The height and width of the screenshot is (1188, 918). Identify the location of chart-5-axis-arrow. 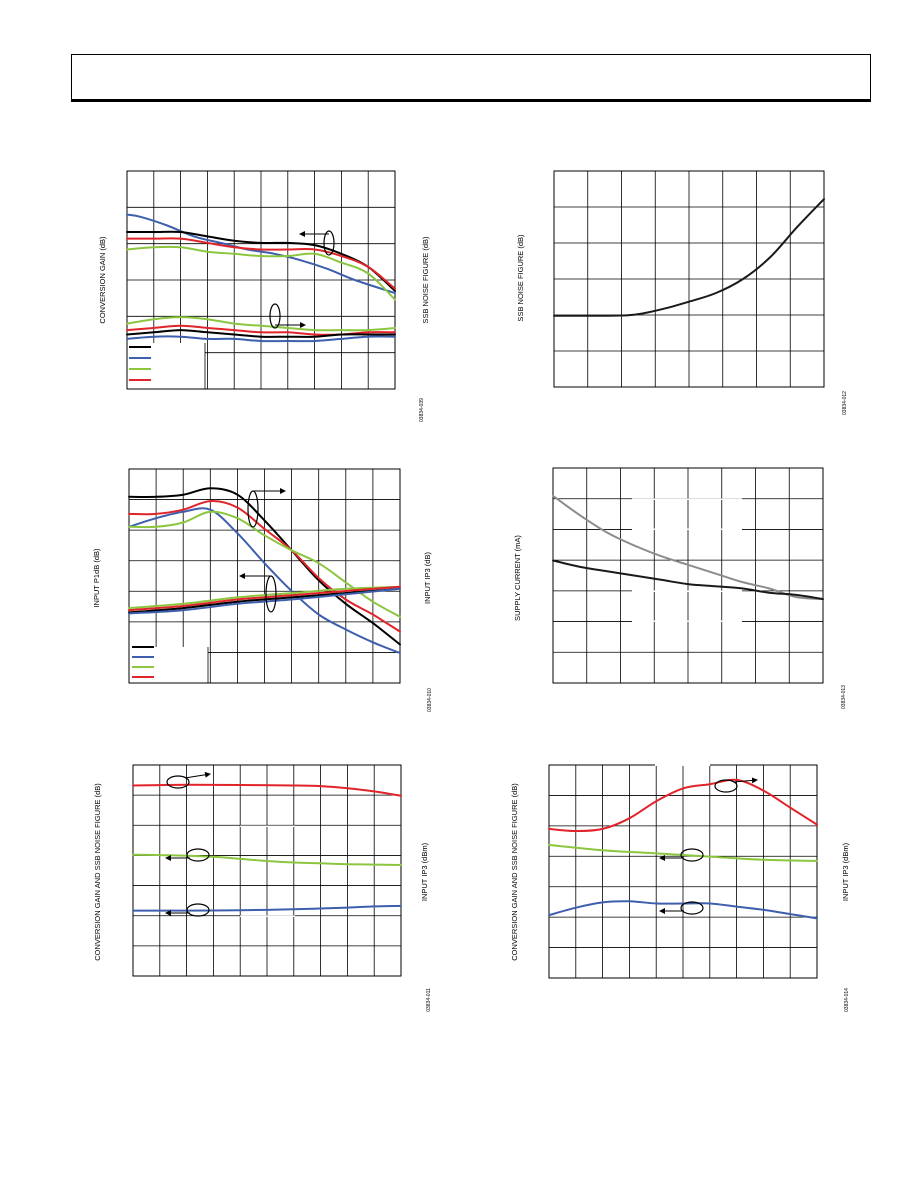
(197, 775).